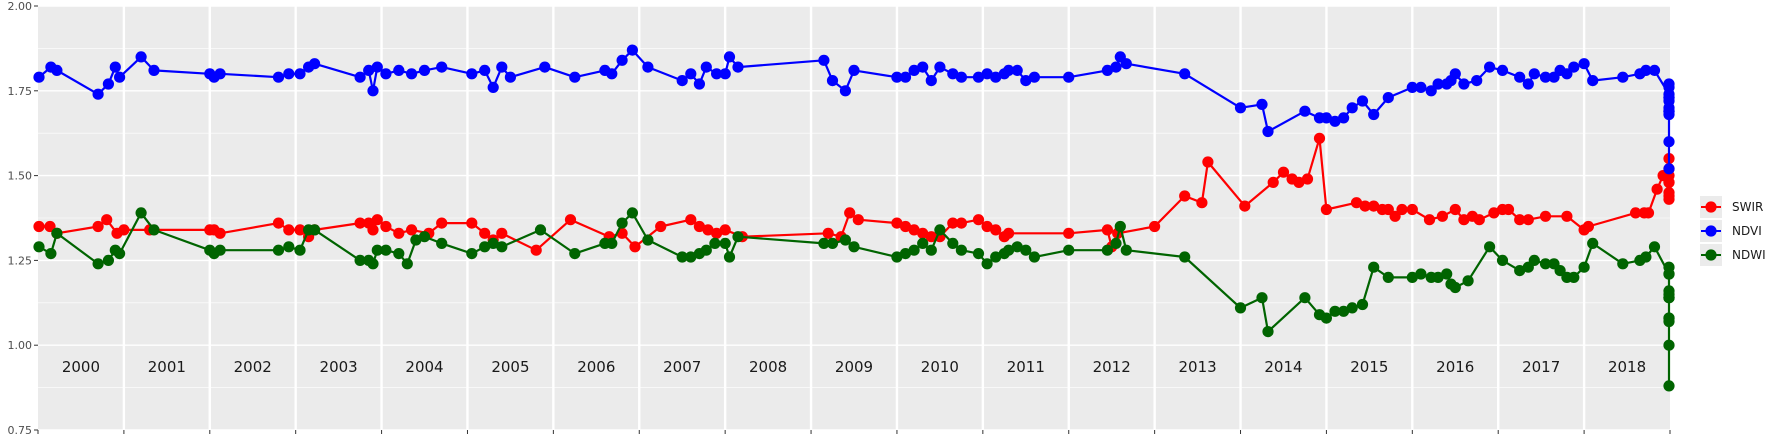  Describe the element at coordinates (1283, 367) in the screenshot. I see `year-label: 2014` at that location.